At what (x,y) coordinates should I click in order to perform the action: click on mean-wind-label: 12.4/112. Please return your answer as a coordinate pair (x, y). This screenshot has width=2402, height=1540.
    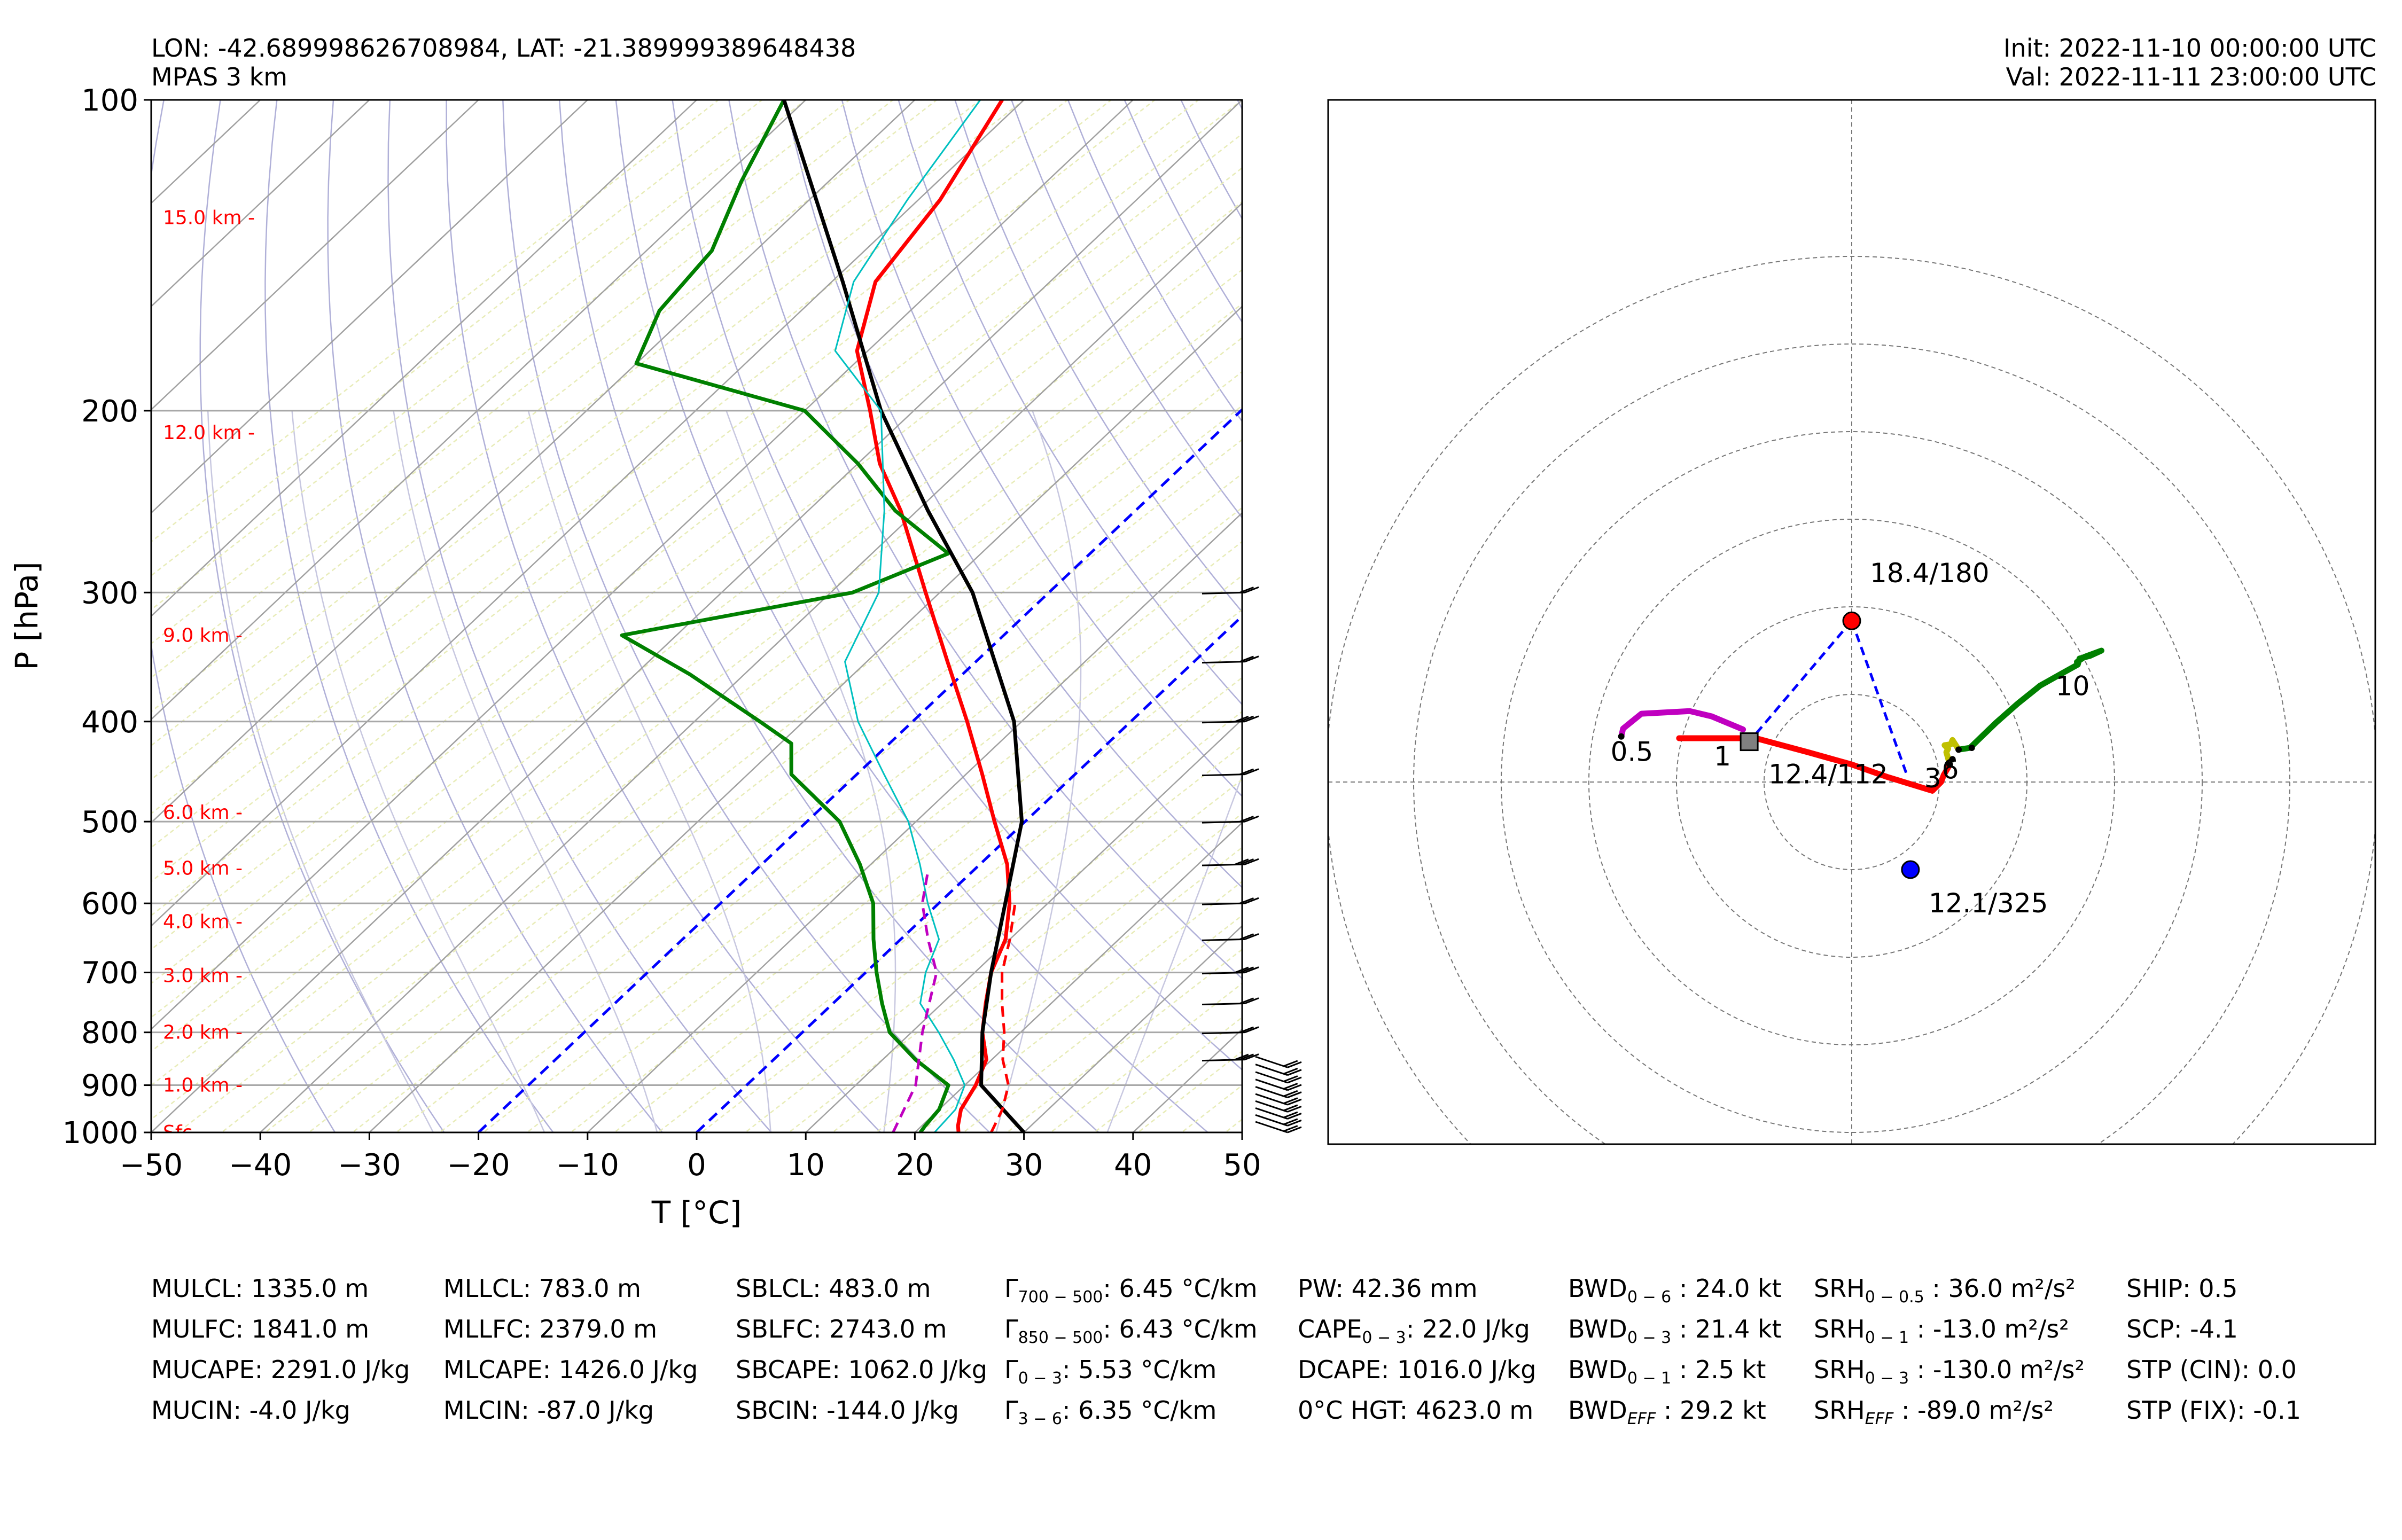
    Looking at the image, I should click on (1828, 774).